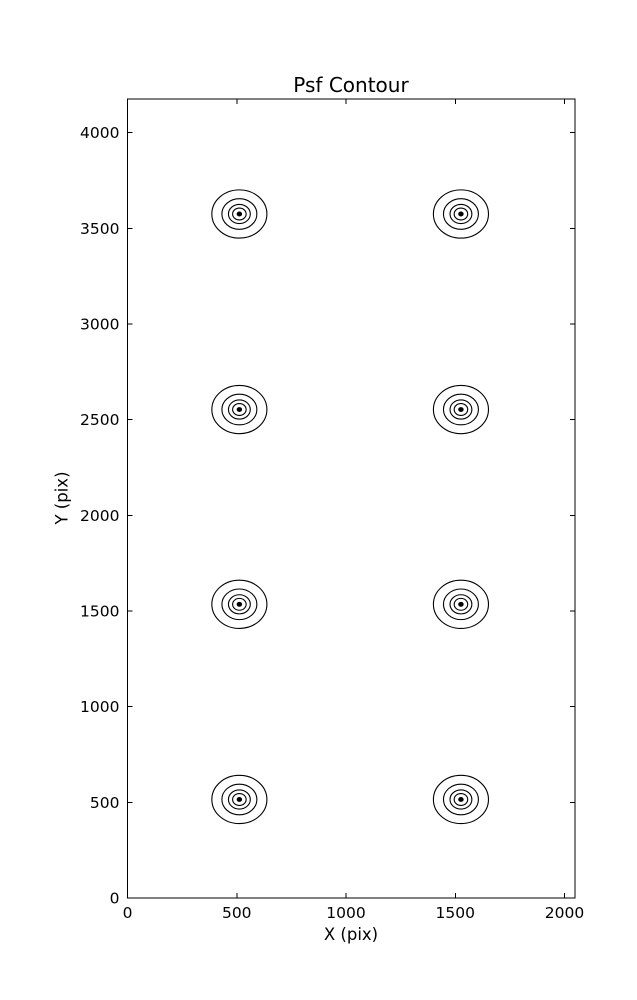 Image resolution: width=637 pixels, height=1000 pixels. What do you see at coordinates (105, 803) in the screenshot?
I see `y-tick-label: 500` at bounding box center [105, 803].